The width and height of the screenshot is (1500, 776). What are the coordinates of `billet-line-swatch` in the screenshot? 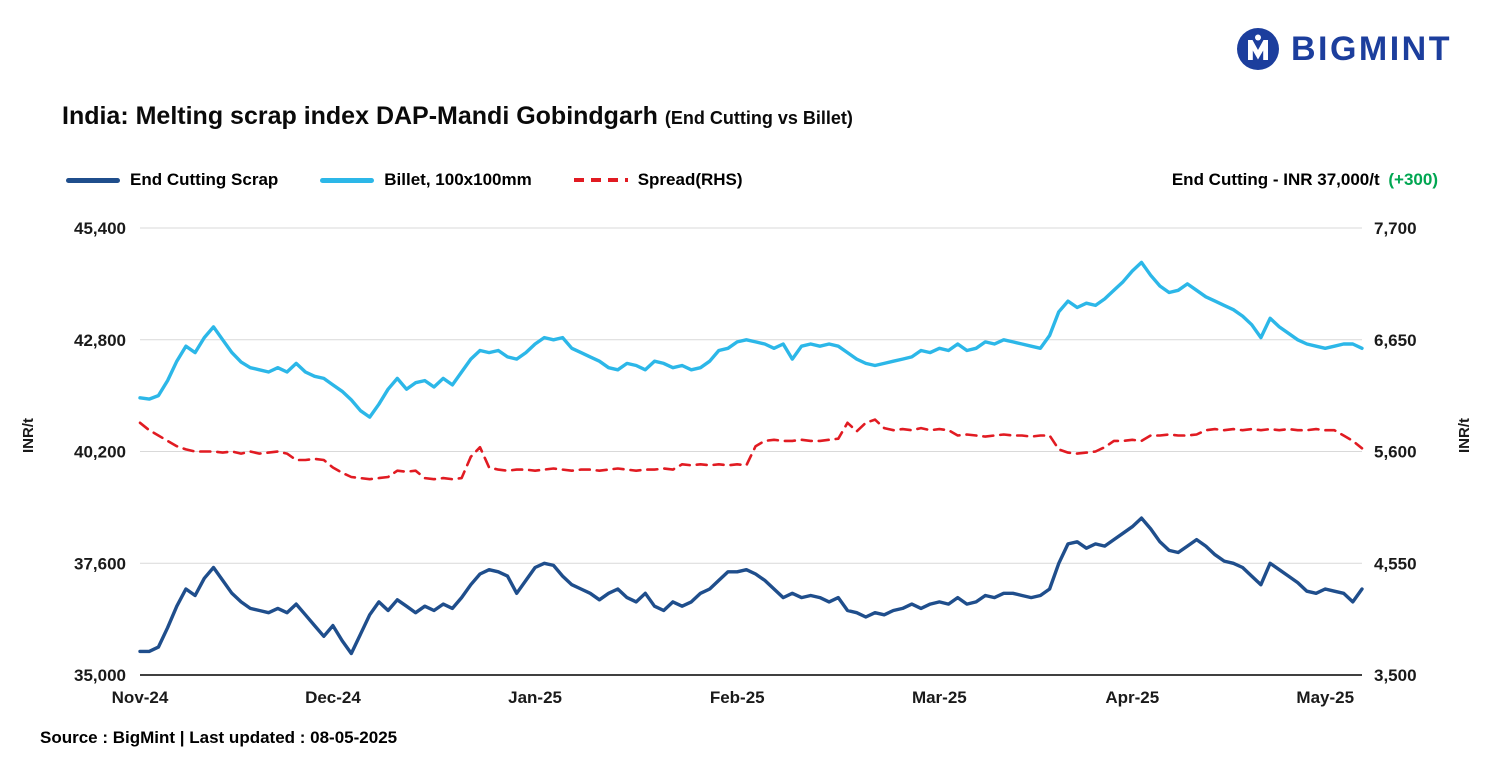 It's located at (347, 180).